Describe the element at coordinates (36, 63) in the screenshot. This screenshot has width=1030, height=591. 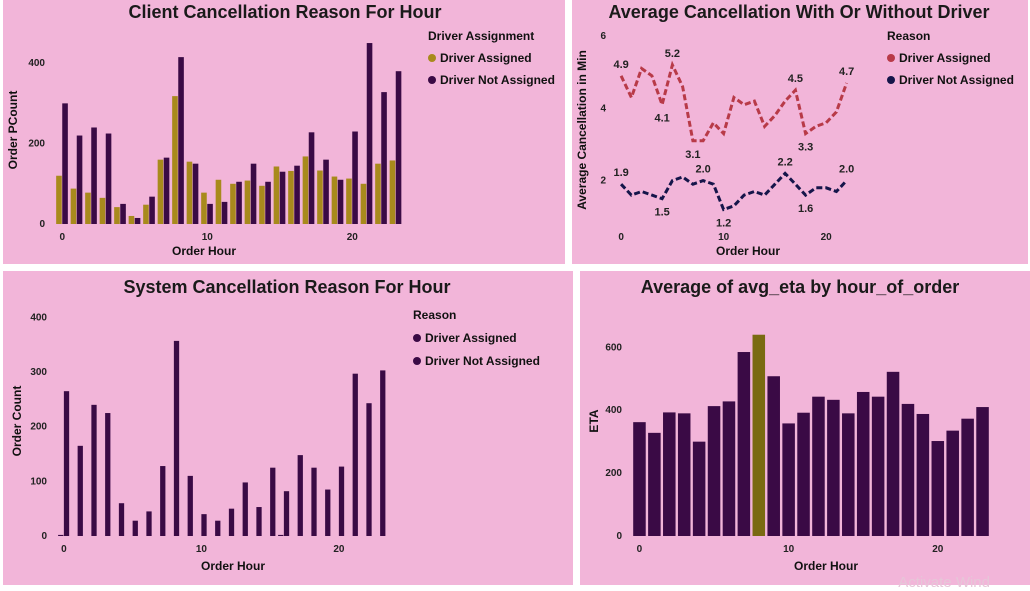
I see `y-tick-label: 400` at that location.